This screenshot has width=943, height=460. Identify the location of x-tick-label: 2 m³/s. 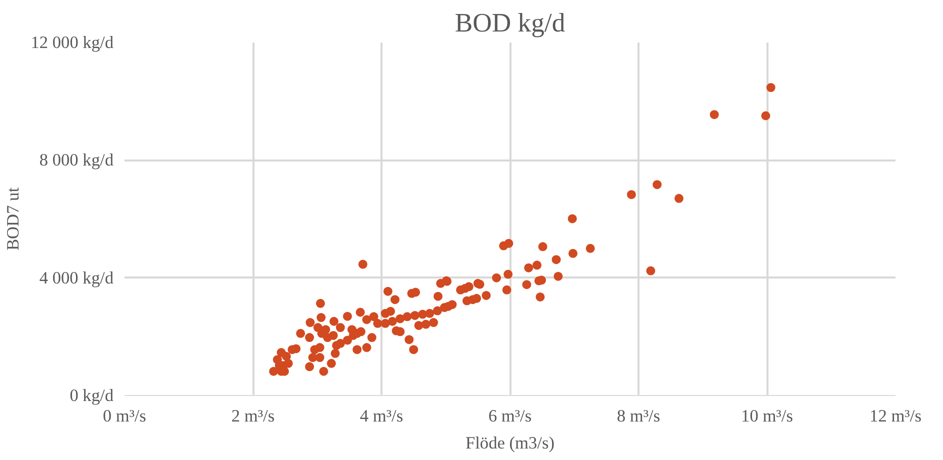
(253, 416).